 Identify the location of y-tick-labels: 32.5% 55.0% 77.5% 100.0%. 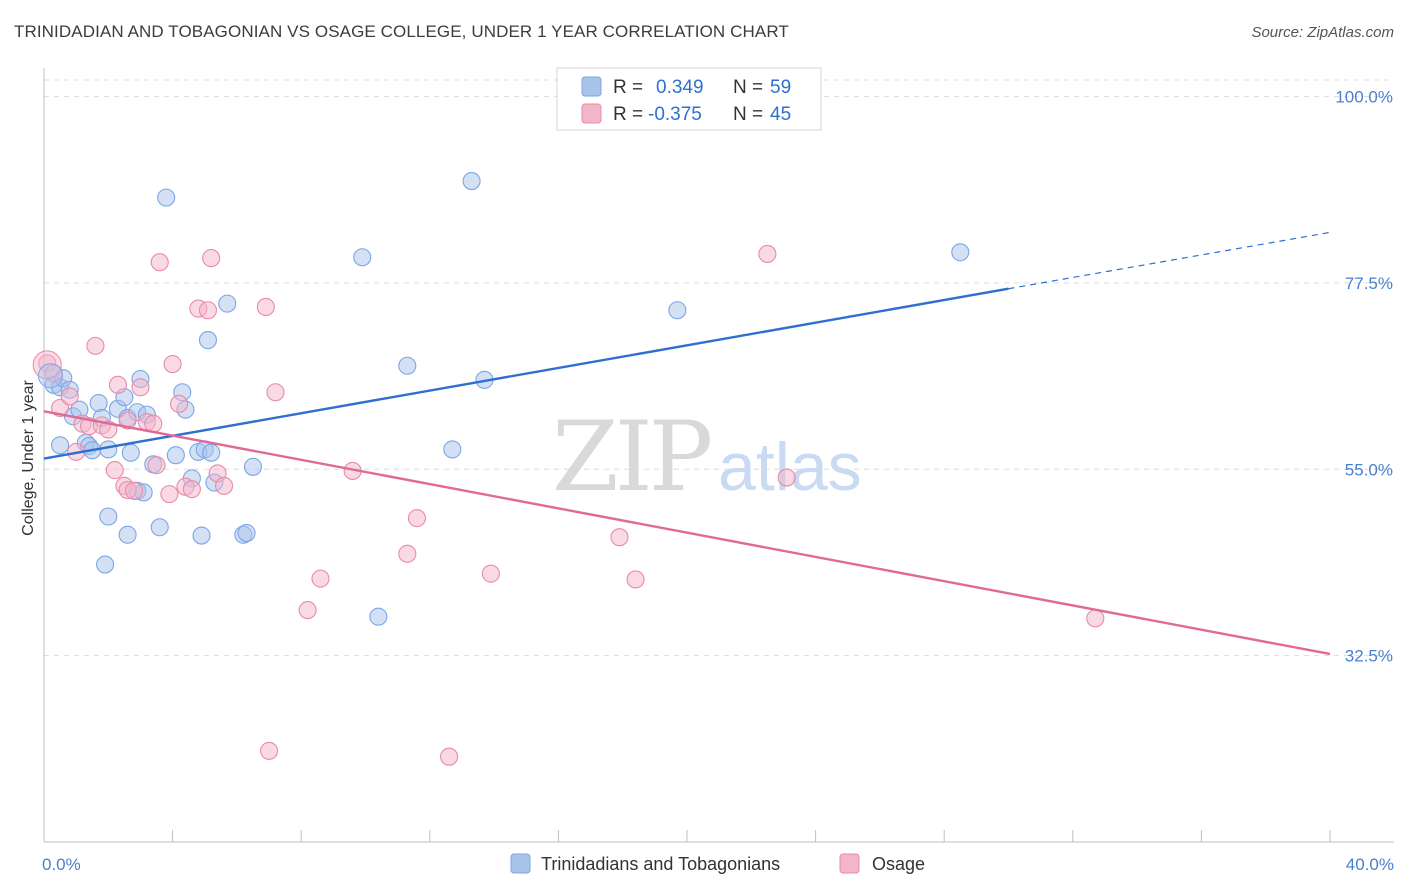
(1364, 377).